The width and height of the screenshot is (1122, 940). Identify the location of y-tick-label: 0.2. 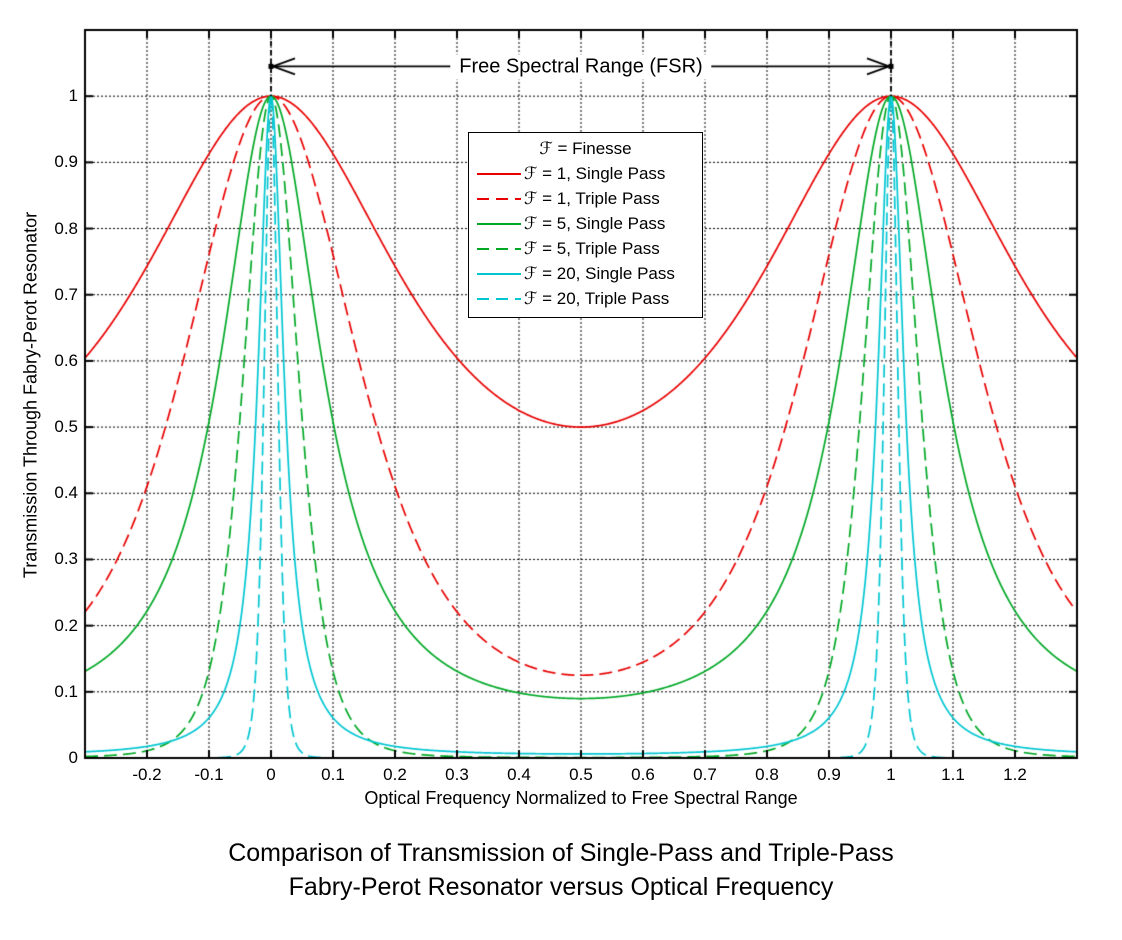
(66, 625).